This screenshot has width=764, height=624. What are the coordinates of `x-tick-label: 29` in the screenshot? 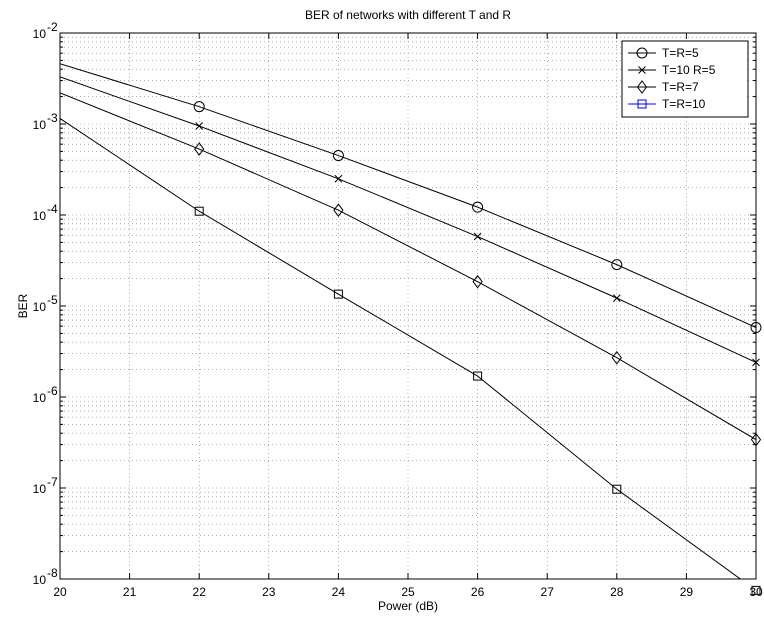 It's located at (687, 592).